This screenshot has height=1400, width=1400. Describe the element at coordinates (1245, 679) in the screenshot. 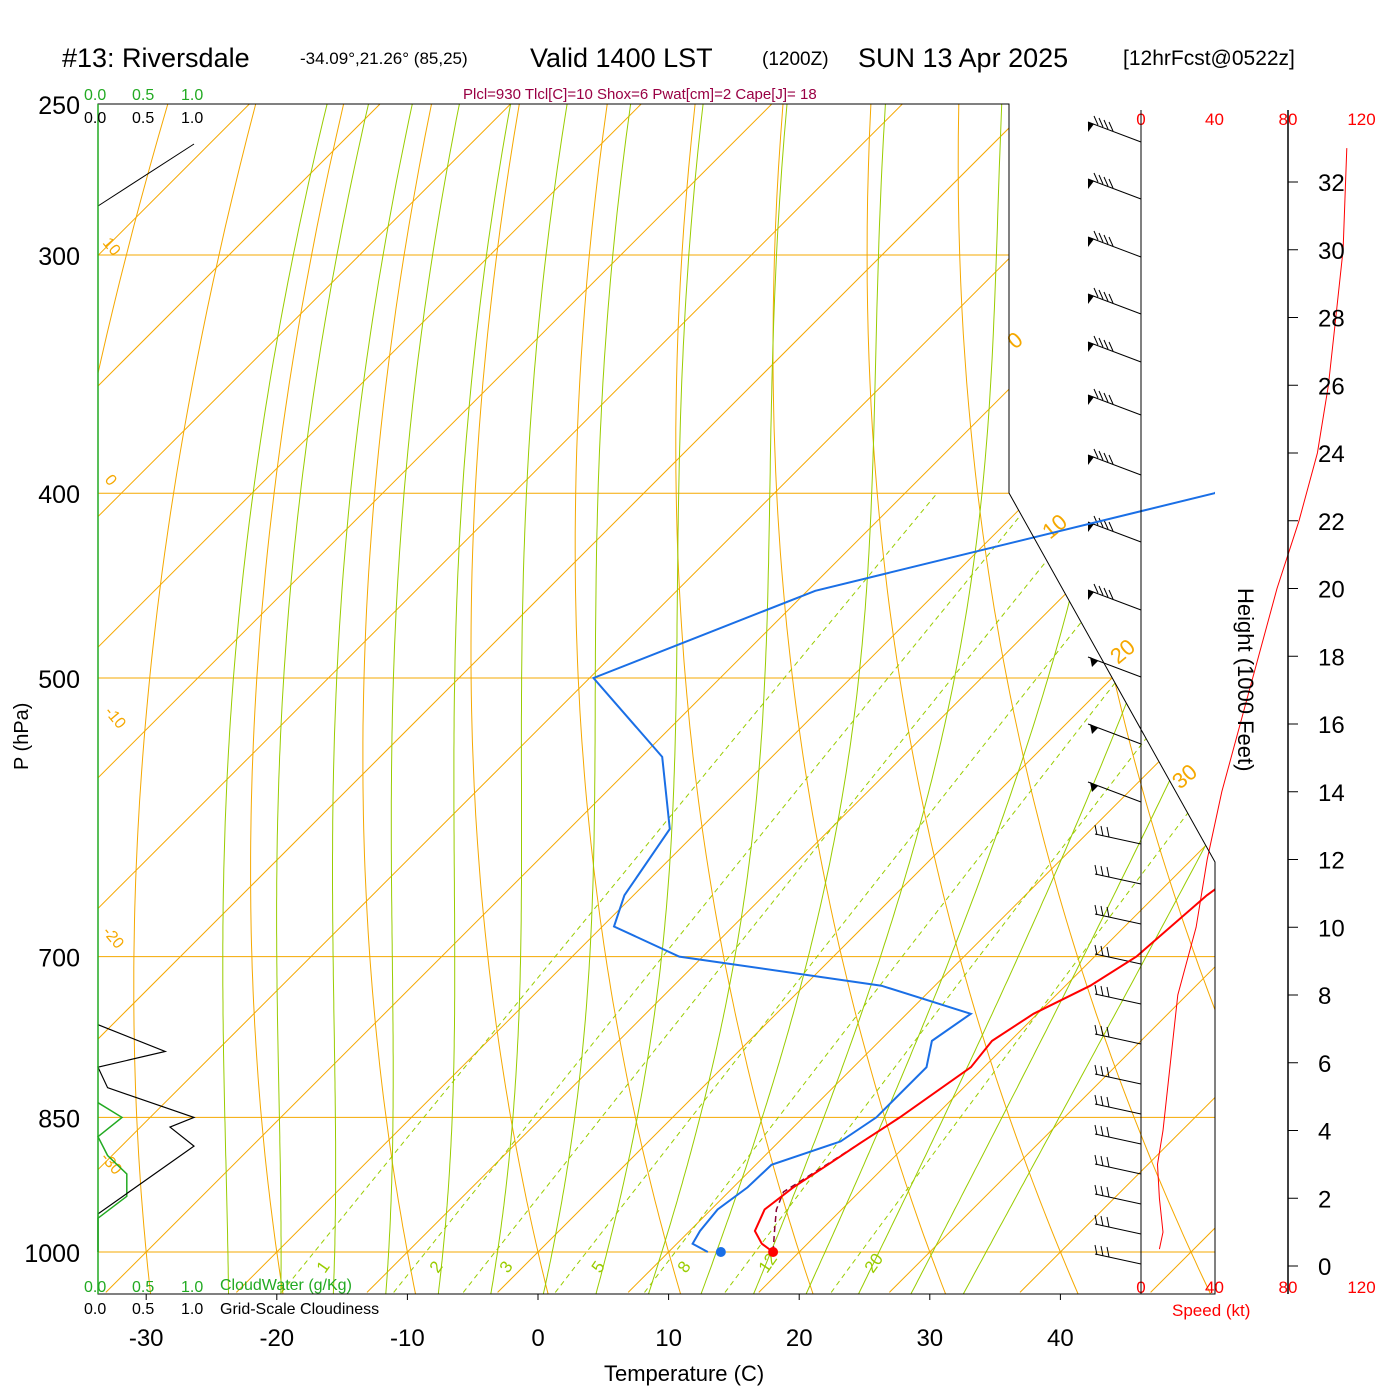

I see `height-axis-title: Height (1000 Feet)` at that location.